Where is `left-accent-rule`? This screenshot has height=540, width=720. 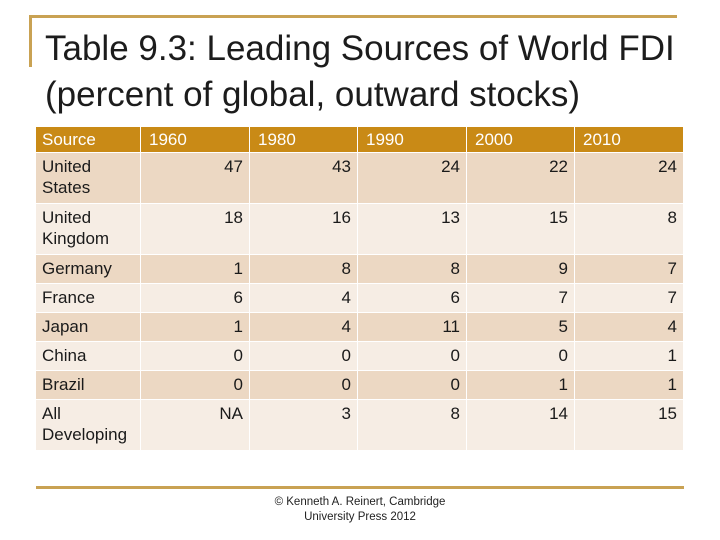
left-accent-rule is located at coordinates (30, 41).